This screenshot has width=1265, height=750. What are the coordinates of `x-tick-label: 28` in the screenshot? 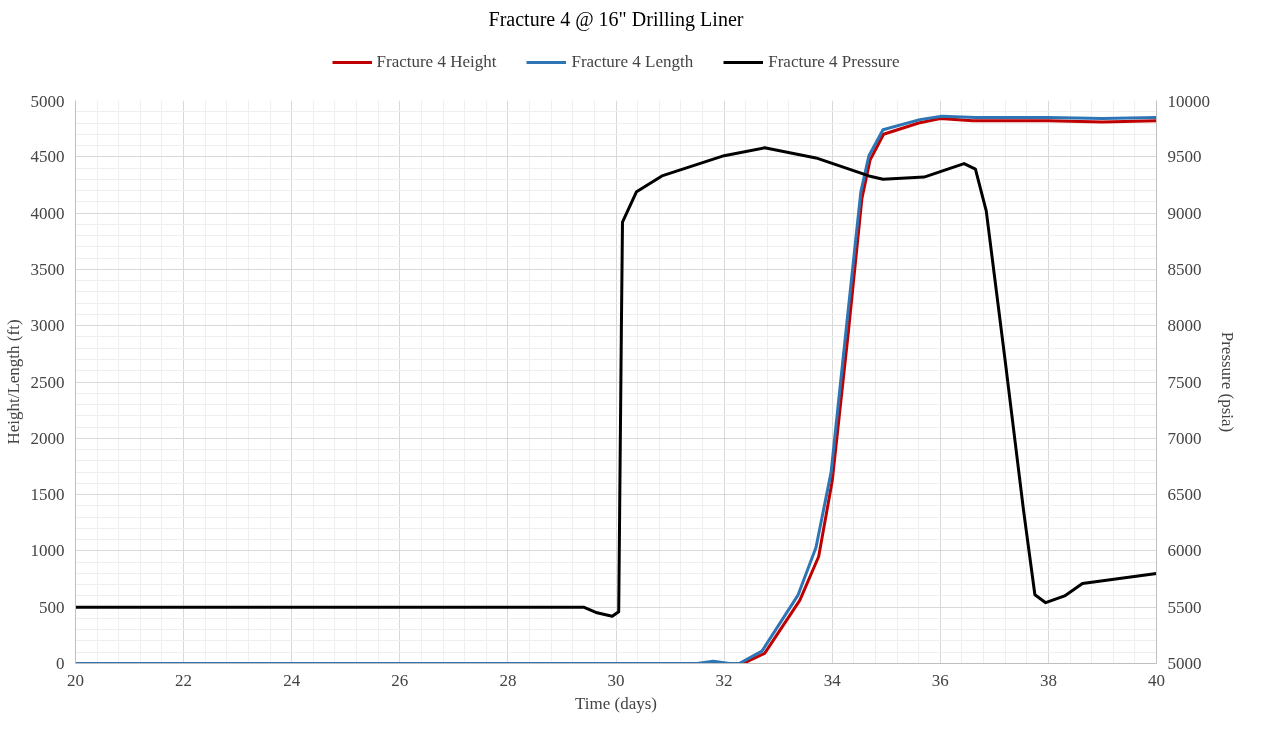 It's located at (508, 680).